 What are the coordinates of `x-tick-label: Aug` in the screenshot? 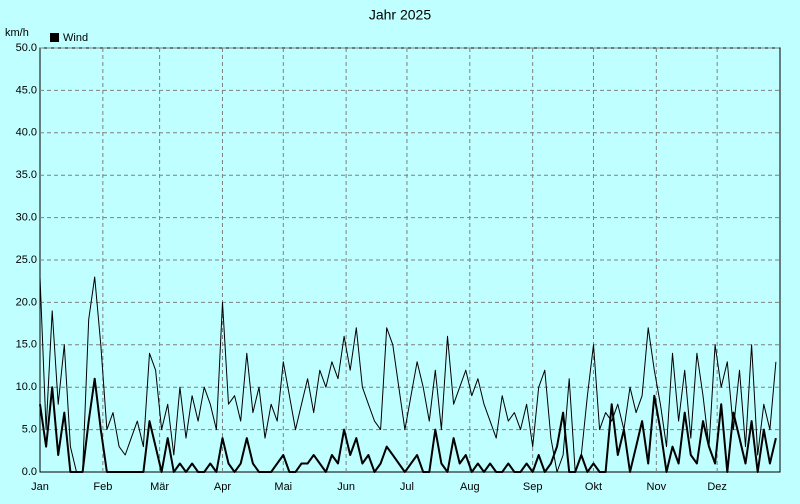 It's located at (470, 487).